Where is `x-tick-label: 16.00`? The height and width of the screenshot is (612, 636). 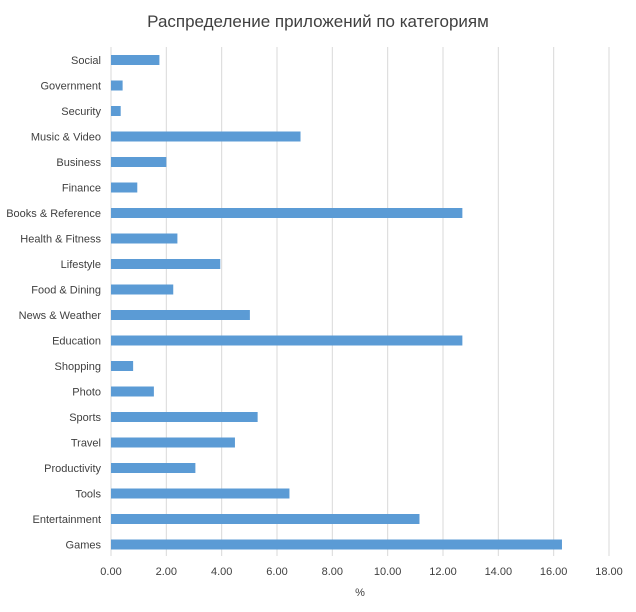 x-tick-label: 16.00 is located at coordinates (554, 572).